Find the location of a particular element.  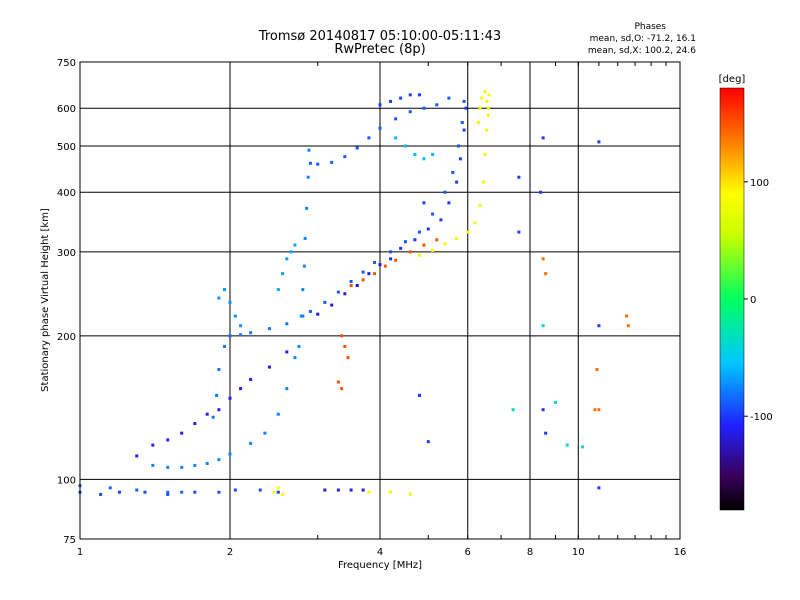

x-tick-label: 6 is located at coordinates (468, 552).